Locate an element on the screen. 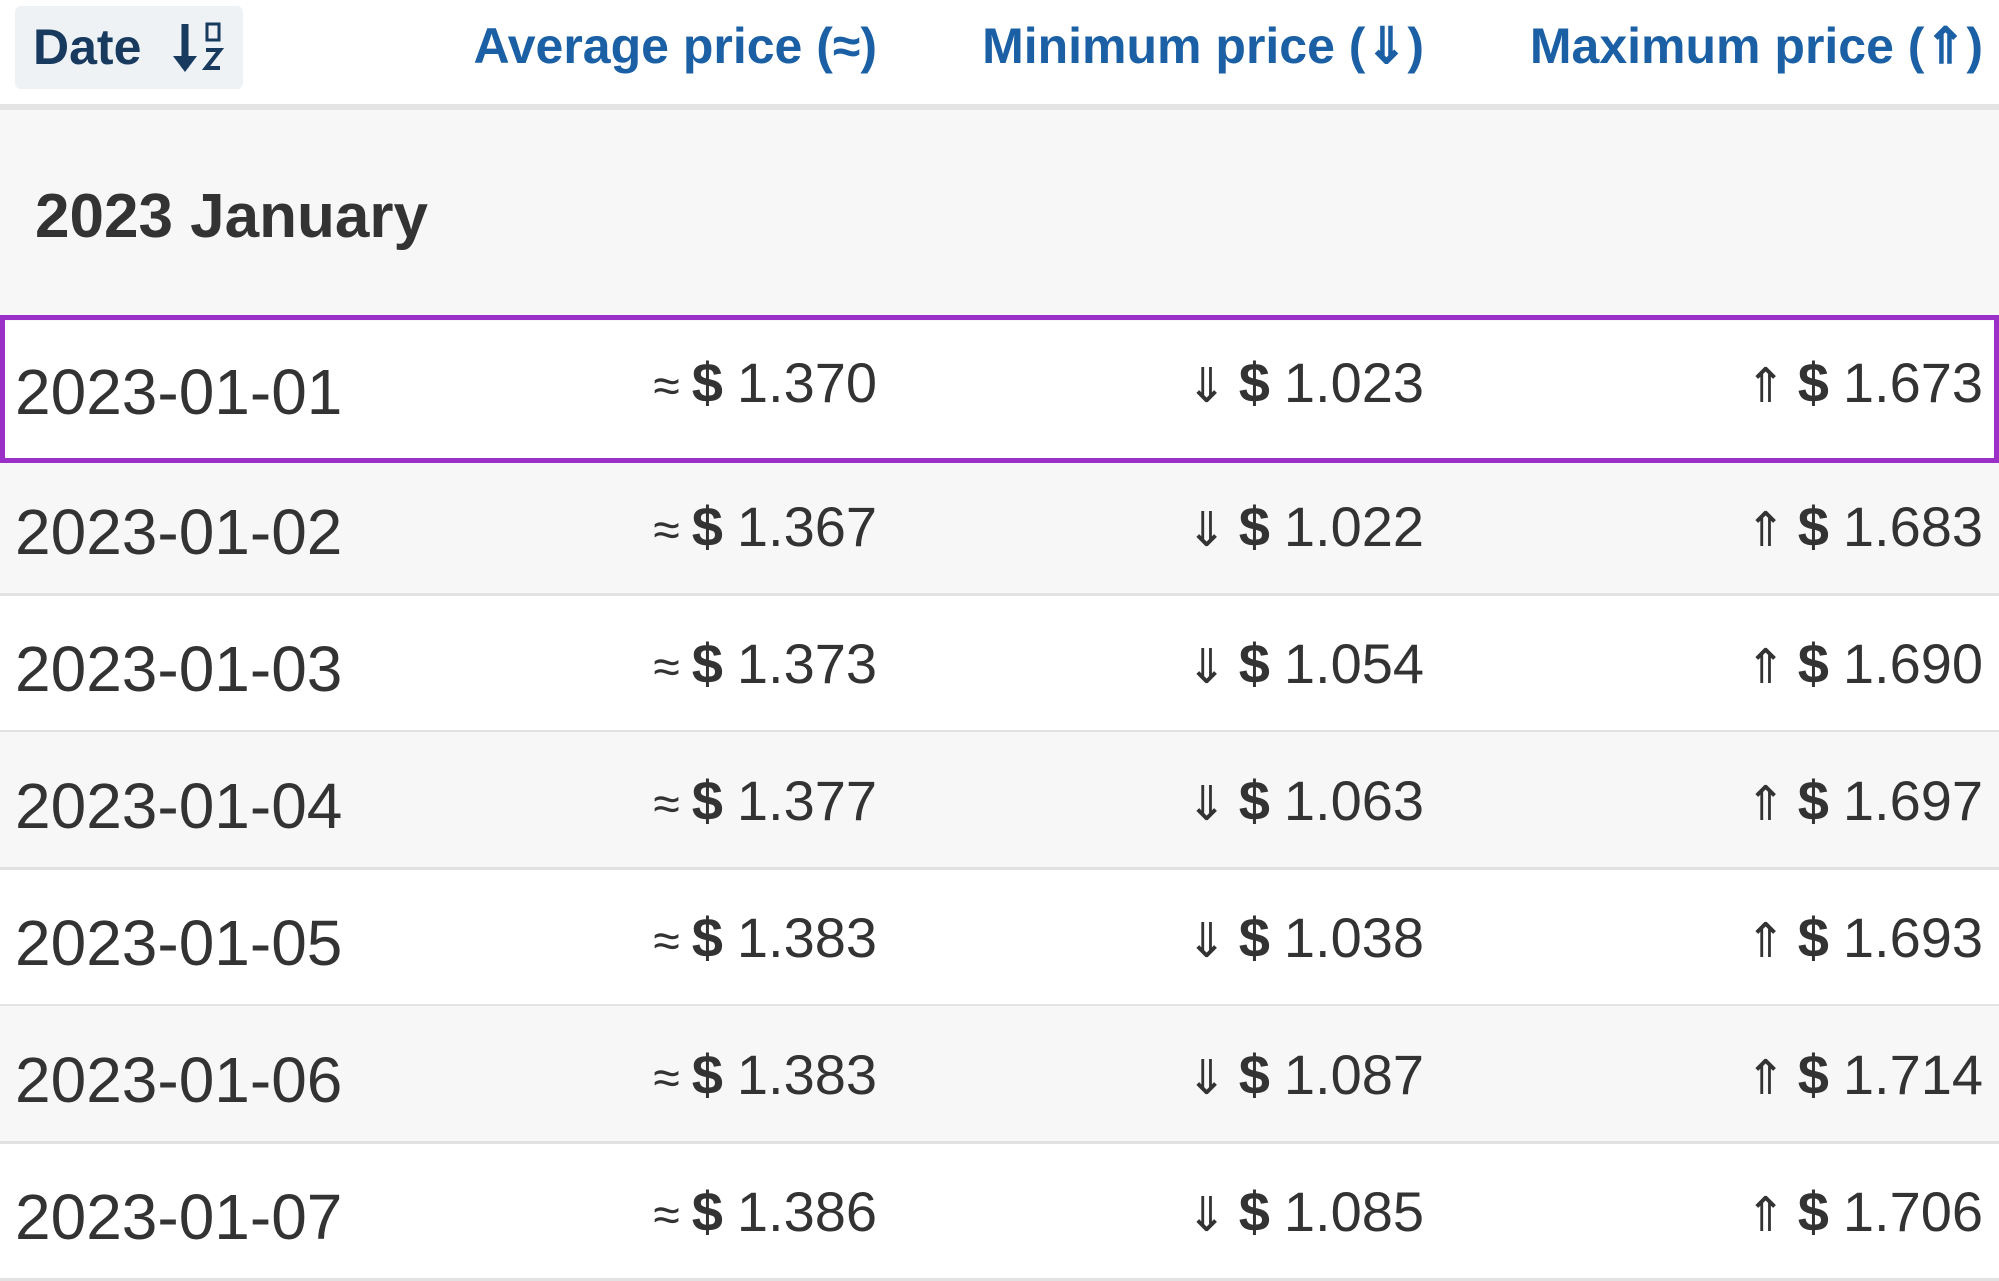 This screenshot has height=1281, width=1999. avg-cell: ≈ $1.377 is located at coordinates (765, 803).